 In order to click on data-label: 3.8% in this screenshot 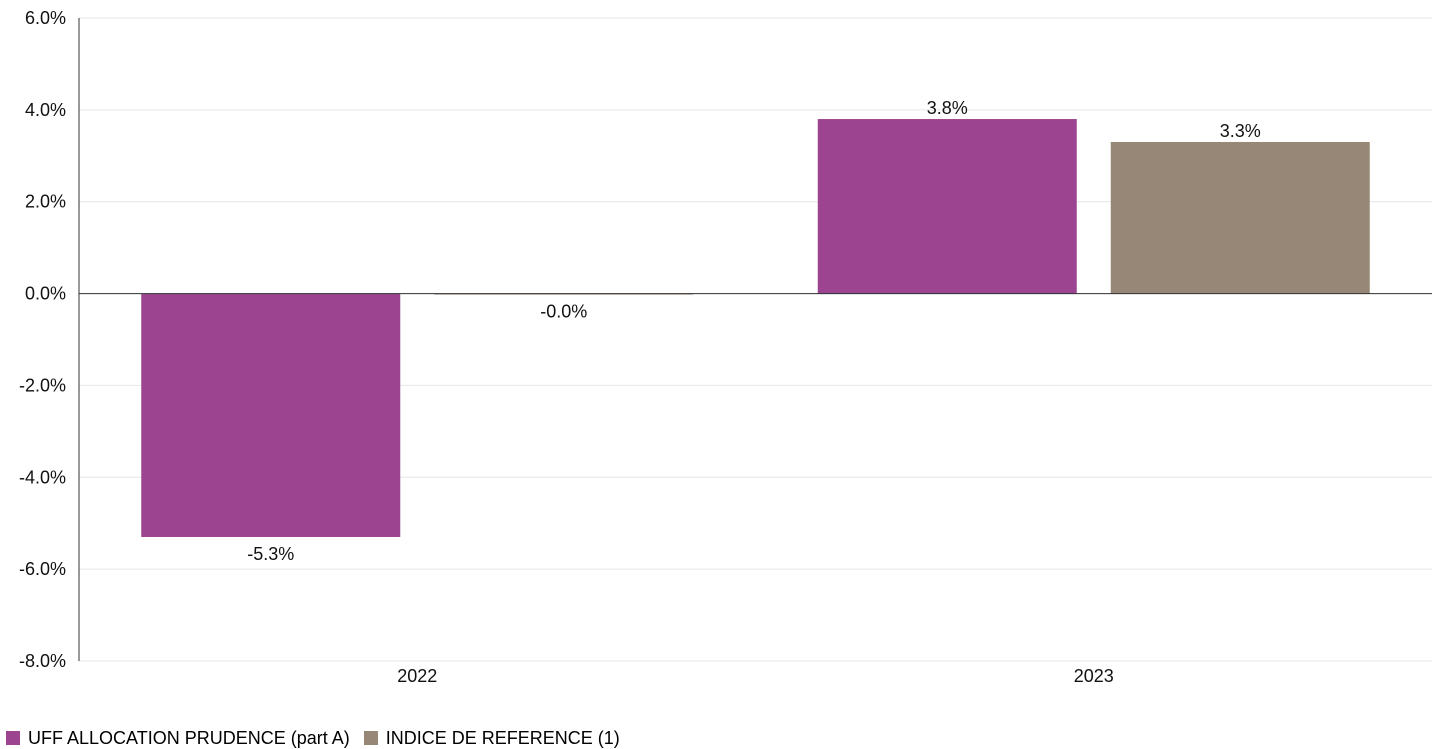, I will do `click(947, 108)`.